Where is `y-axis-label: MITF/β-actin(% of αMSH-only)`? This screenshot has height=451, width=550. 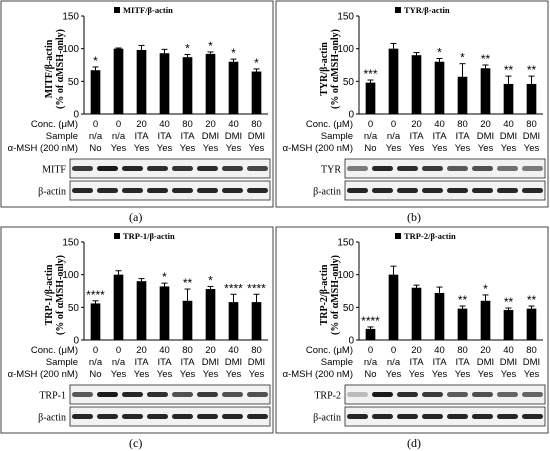 y-axis-label: MITF/β-actin(% of αMSH-only) is located at coordinates (55, 69).